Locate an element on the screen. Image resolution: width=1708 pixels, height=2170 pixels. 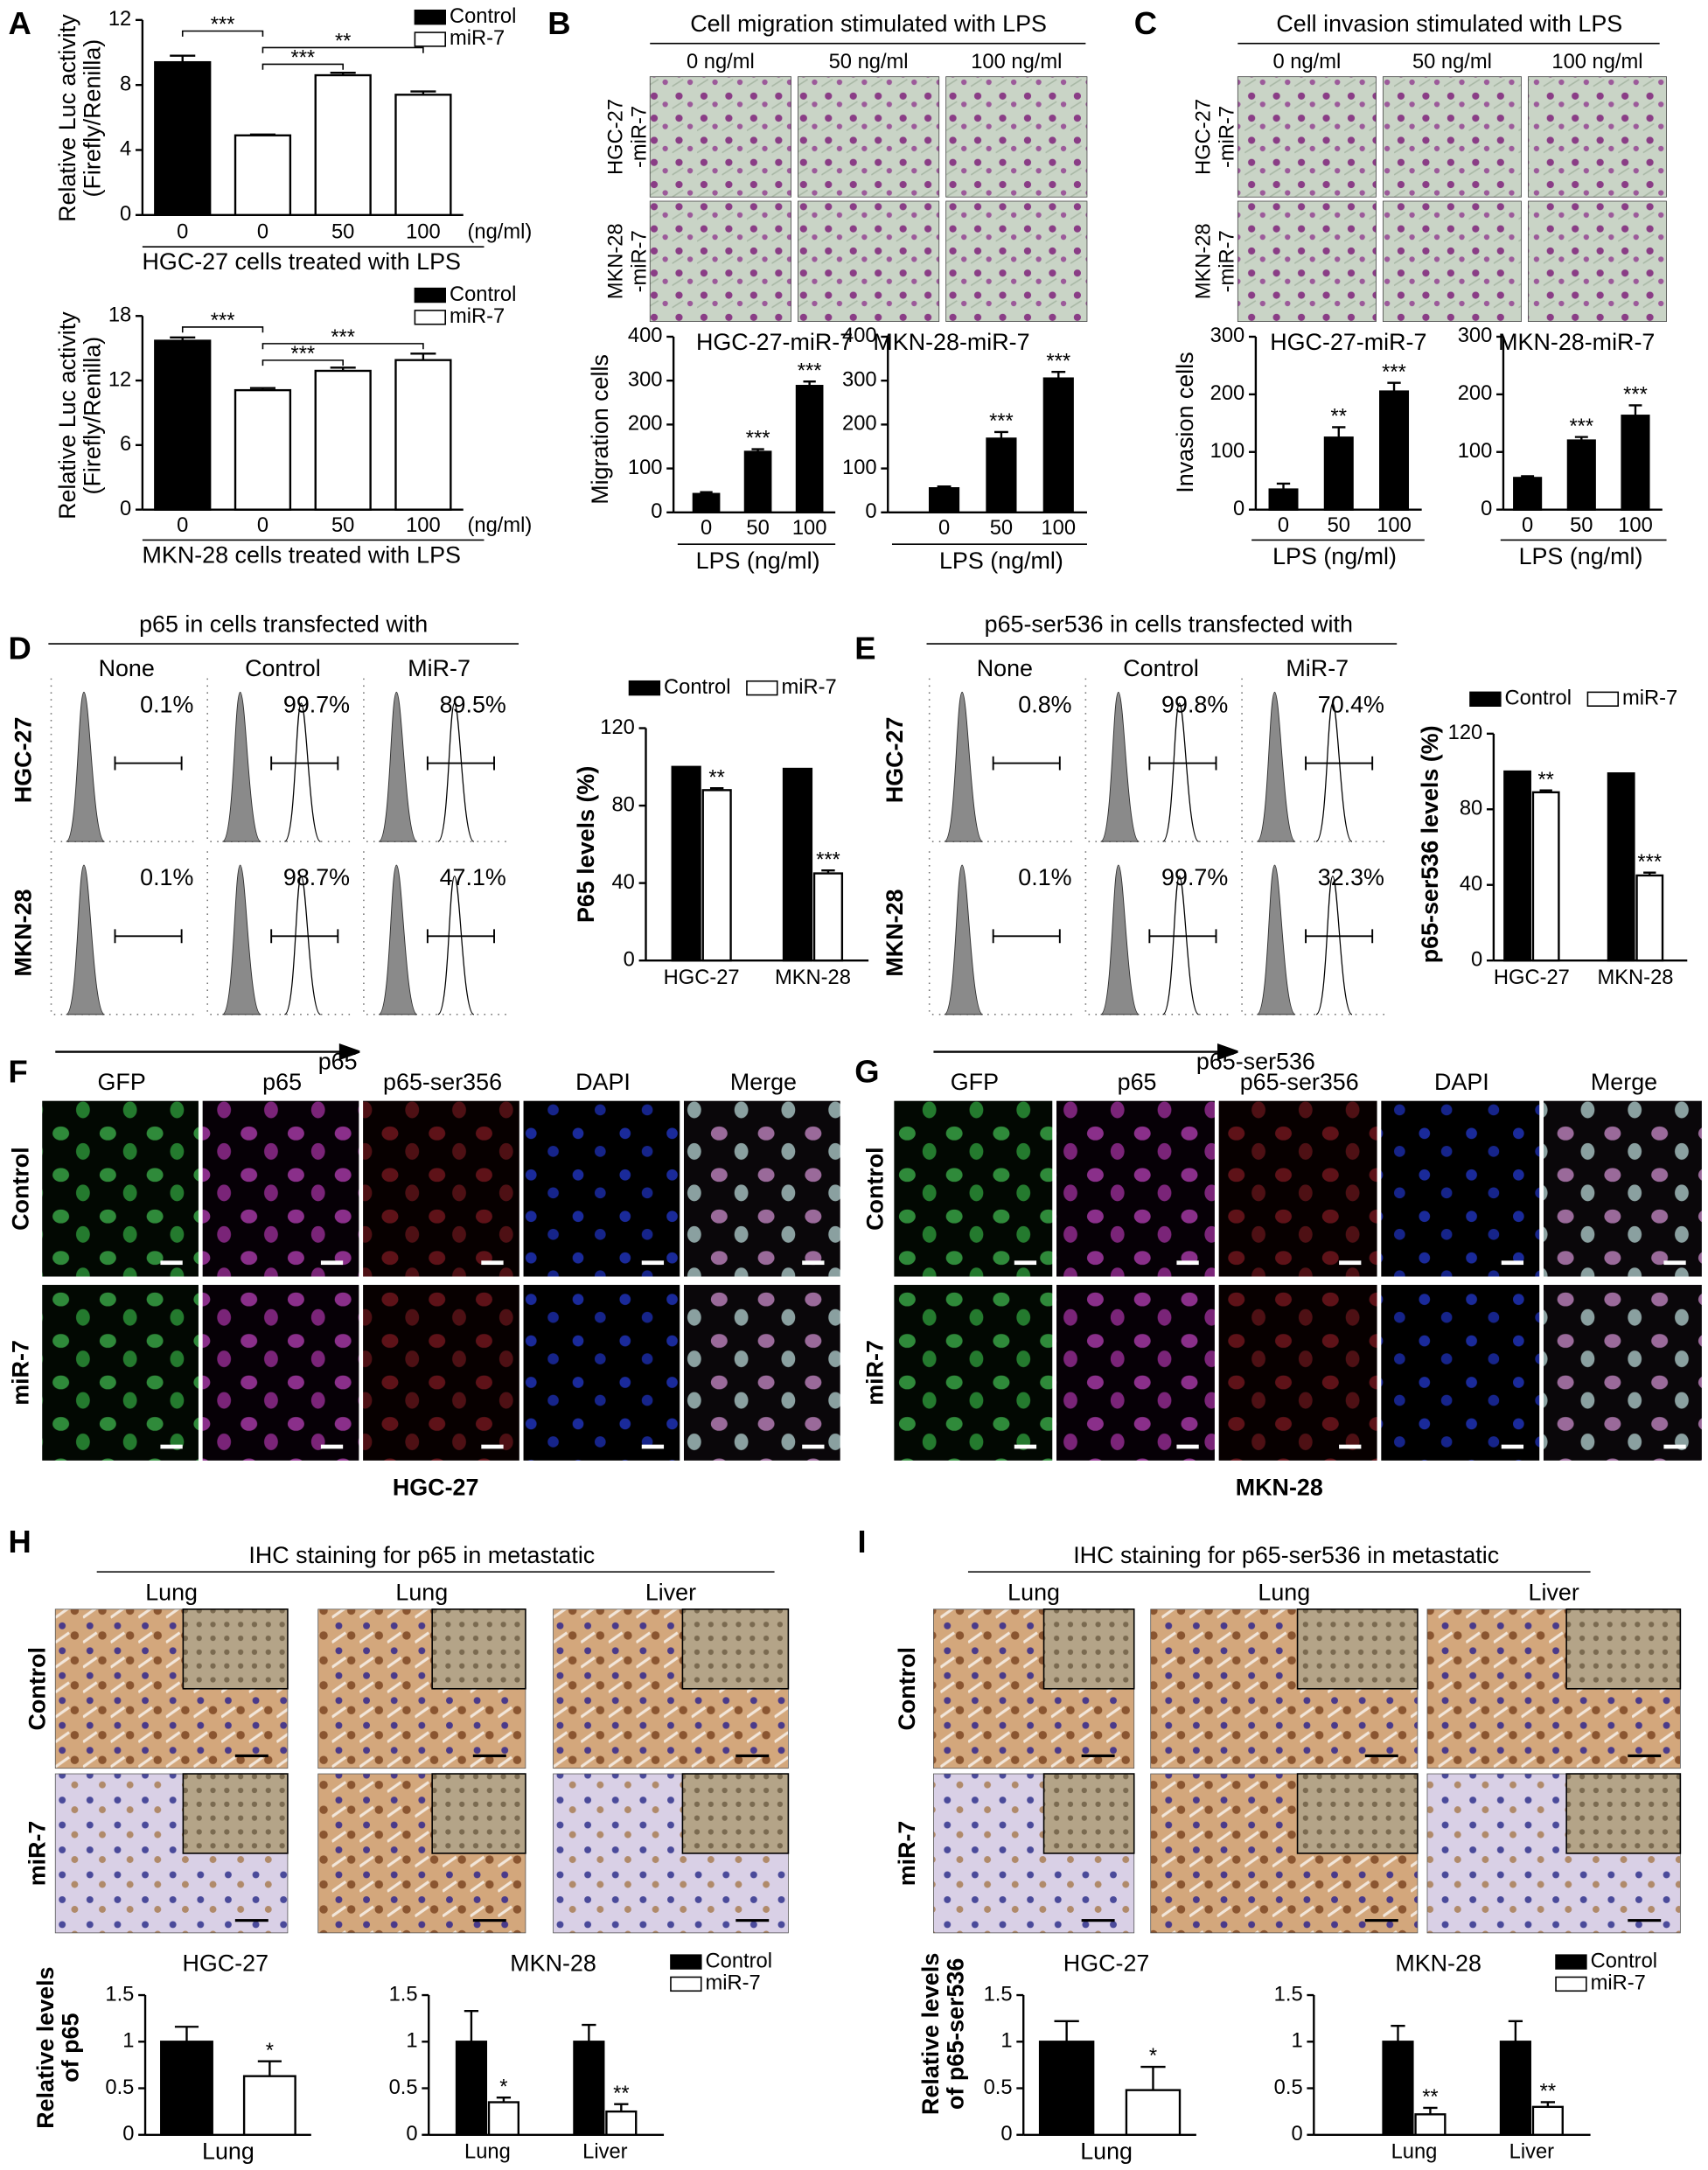
row-label: Control is located at coordinates (907, 1689).